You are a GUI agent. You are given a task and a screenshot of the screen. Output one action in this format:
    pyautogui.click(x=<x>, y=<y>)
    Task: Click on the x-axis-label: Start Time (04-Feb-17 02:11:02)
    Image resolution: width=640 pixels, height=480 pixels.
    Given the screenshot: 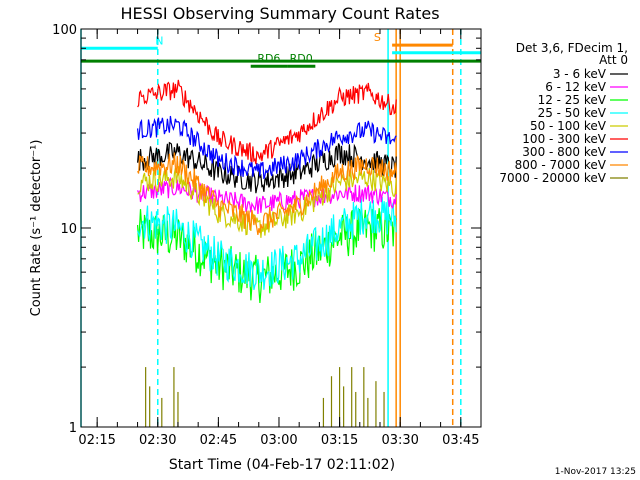 What is the action you would take?
    pyautogui.click(x=282, y=465)
    